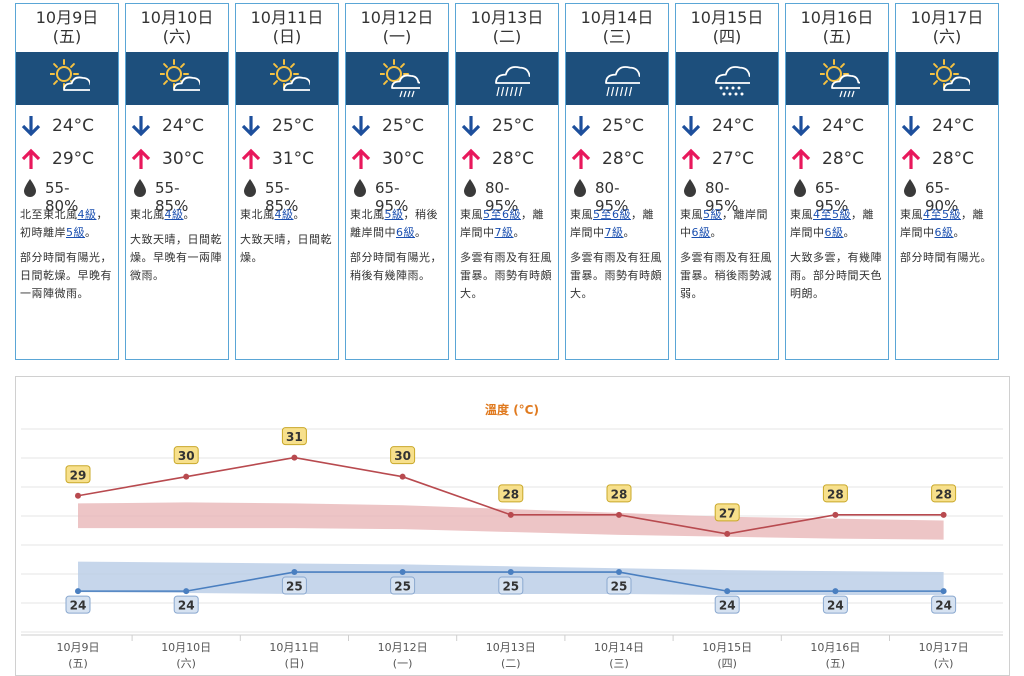 The width and height of the screenshot is (1024, 676). I want to click on wind-text: 北至東北風4級，初時離岸5級。, so click(67, 224).